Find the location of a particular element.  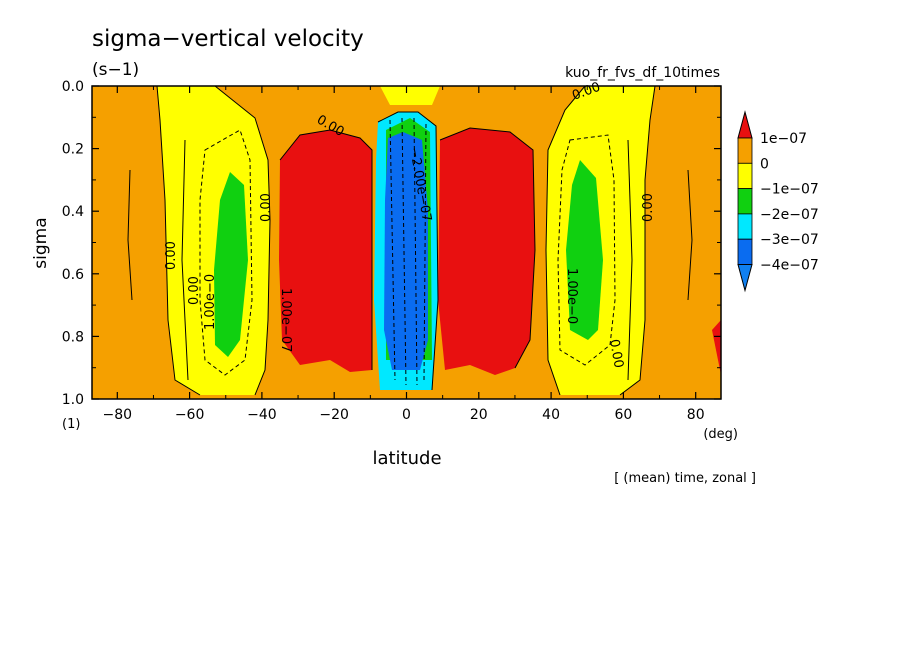

x-tick-label: 40 is located at coordinates (551, 415).